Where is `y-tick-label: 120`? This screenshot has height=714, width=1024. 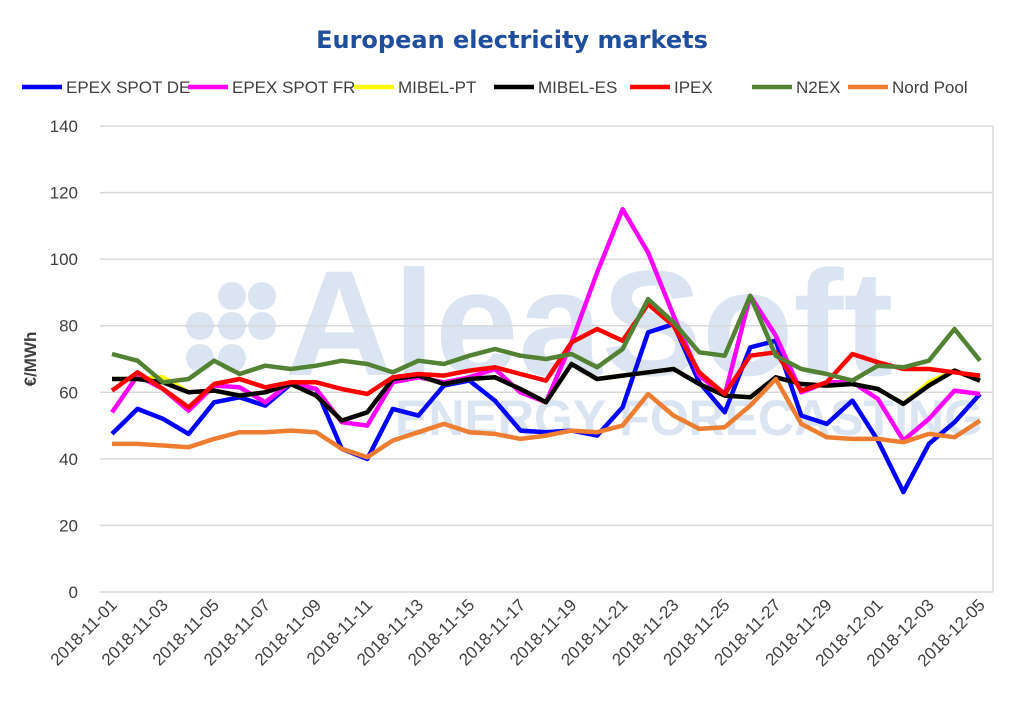
y-tick-label: 120 is located at coordinates (64, 193).